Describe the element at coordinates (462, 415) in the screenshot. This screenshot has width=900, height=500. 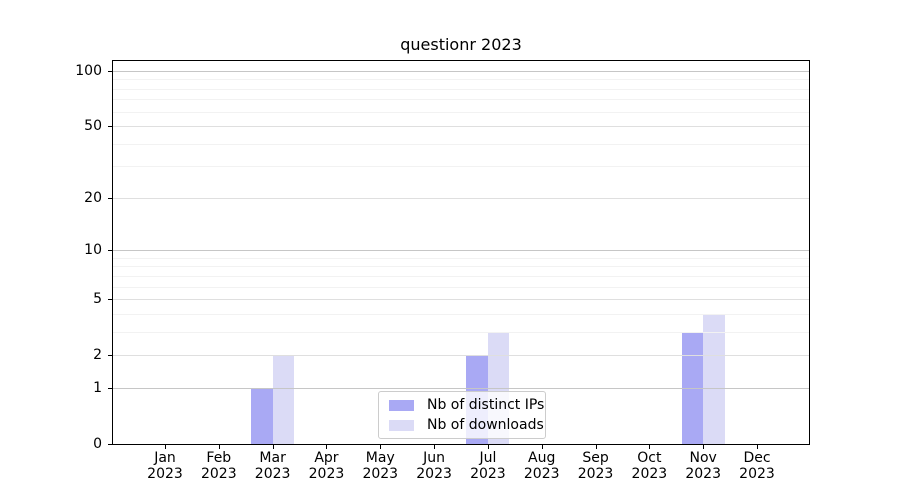
I see `legend: Nb of distinct IPs Nb of downloads` at that location.